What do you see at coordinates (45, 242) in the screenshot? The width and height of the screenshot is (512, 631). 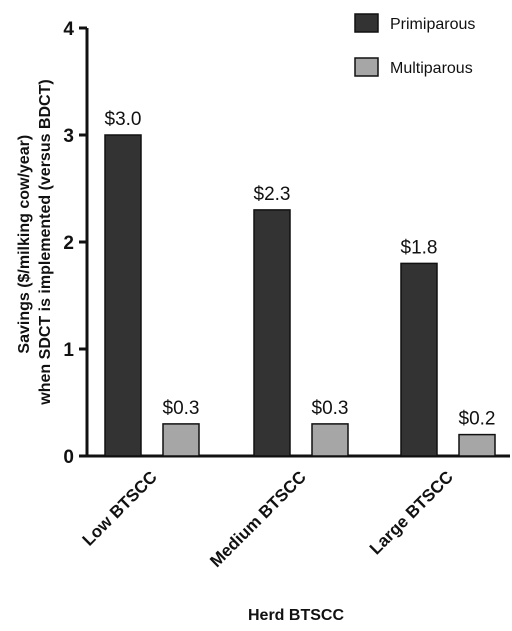 I see `y-axis-title-line-2: when SDCT is implemented (versus BDCT)` at bounding box center [45, 242].